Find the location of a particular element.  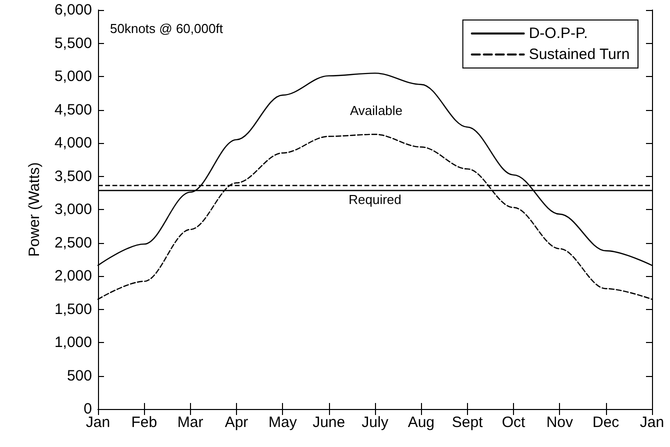

y-tick-label: 5,500 is located at coordinates (73, 43).